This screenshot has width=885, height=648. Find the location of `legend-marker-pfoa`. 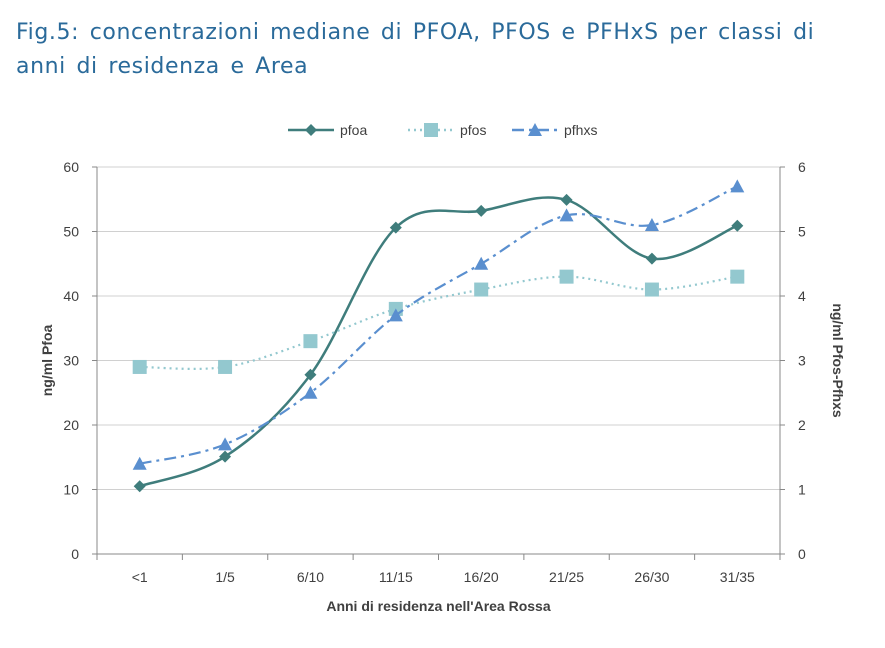

legend-marker-pfoa is located at coordinates (311, 130).